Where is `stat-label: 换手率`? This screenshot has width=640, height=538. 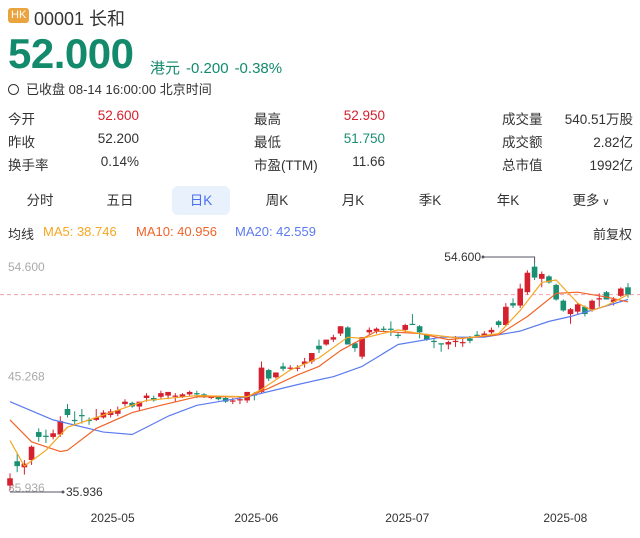 stat-label: 换手率 is located at coordinates (28, 165).